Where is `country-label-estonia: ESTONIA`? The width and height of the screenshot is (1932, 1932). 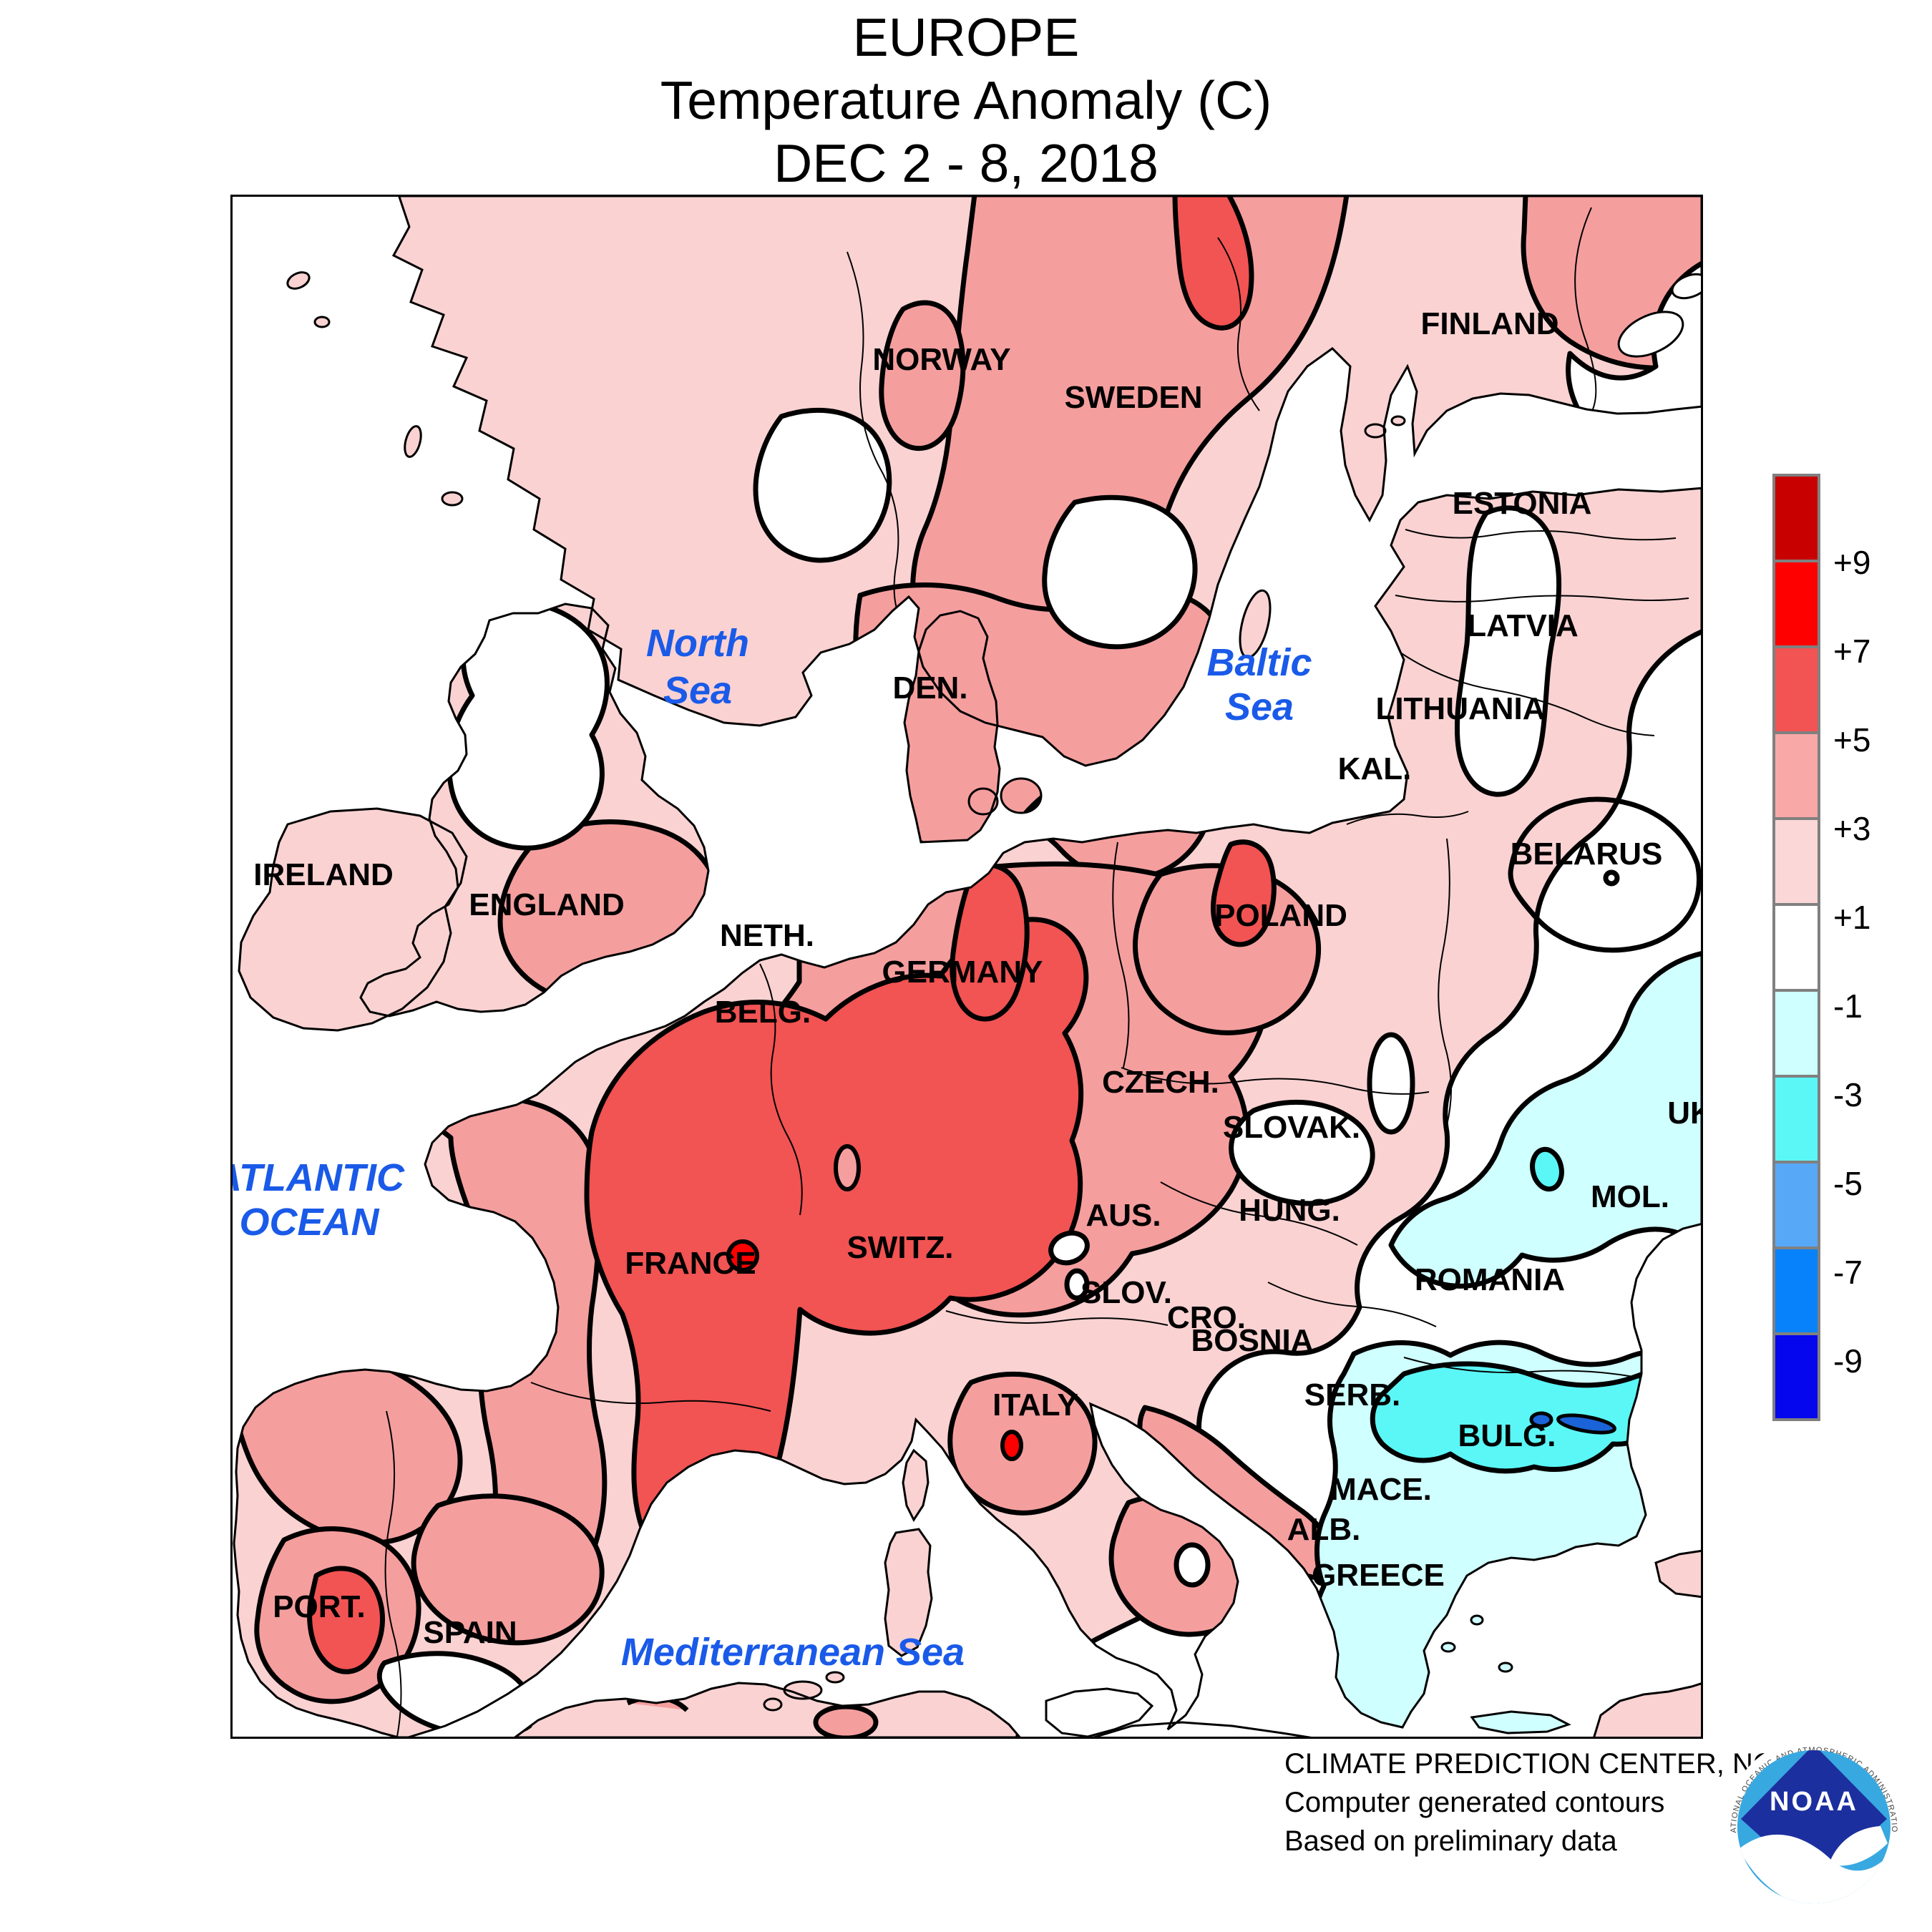 country-label-estonia: ESTONIA is located at coordinates (1522, 503).